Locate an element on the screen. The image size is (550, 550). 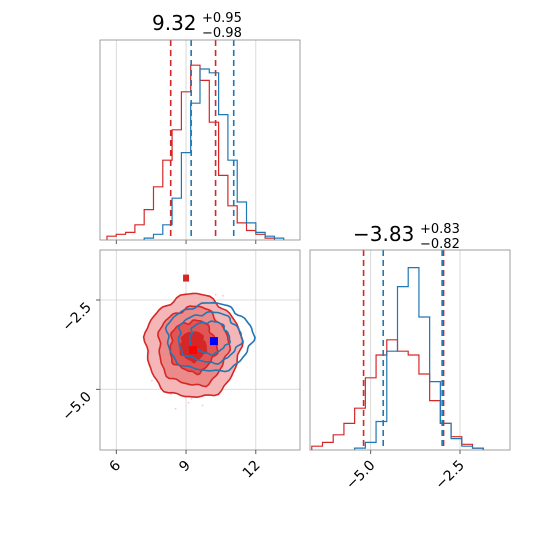
title-param2-value: −3.83 is located at coordinates (383, 234).